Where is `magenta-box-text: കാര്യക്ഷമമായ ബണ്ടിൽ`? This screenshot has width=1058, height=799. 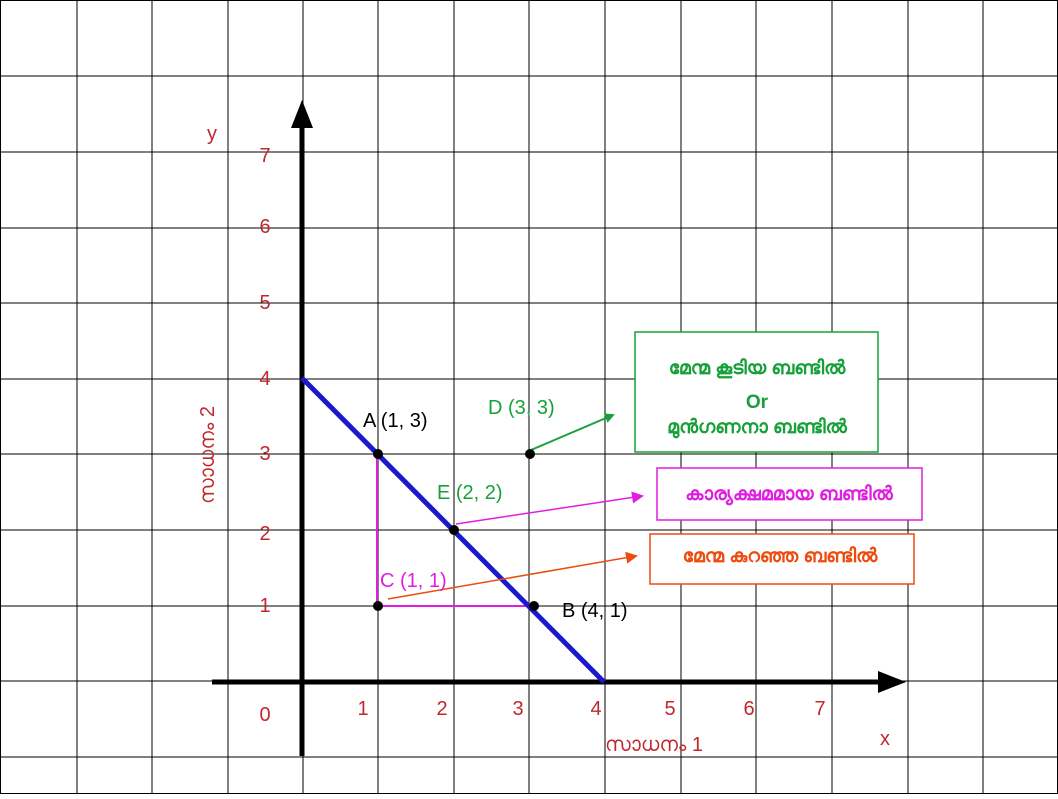
magenta-box-text: കാര്യക്ഷമമായ ബണ്ടിൽ is located at coordinates (789, 494).